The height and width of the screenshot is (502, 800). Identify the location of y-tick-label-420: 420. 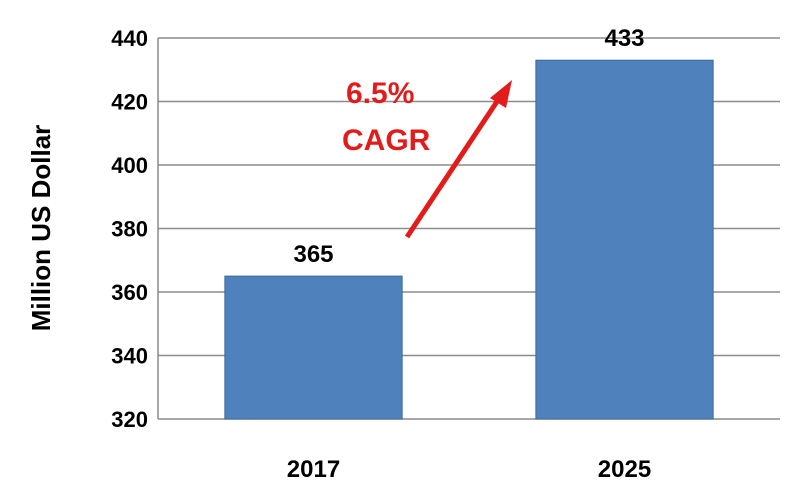
(129, 102).